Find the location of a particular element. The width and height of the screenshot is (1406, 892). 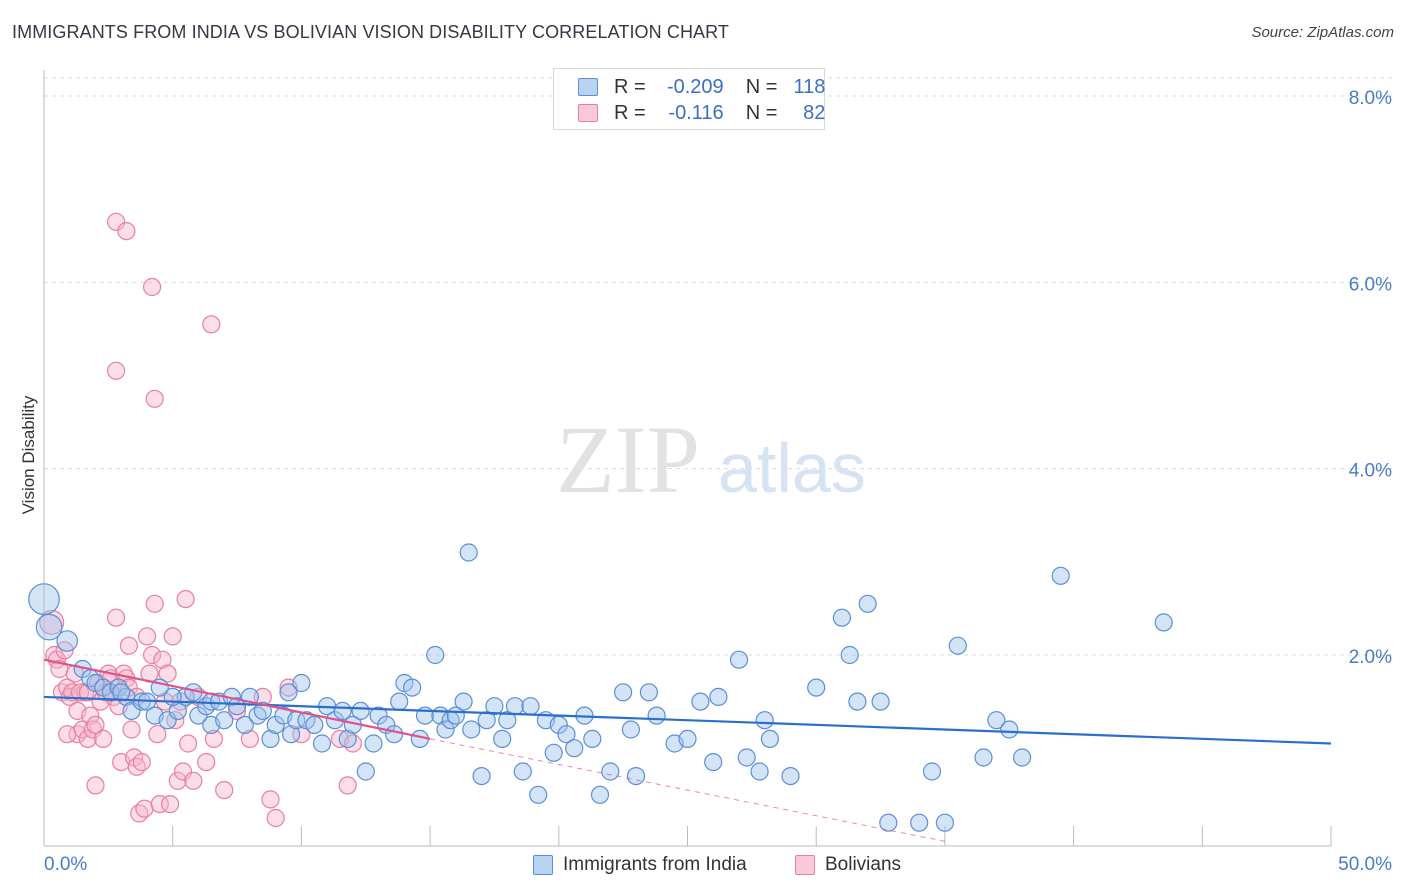

bottom-legend-bolivians-label: Bolivians is located at coordinates (863, 864).